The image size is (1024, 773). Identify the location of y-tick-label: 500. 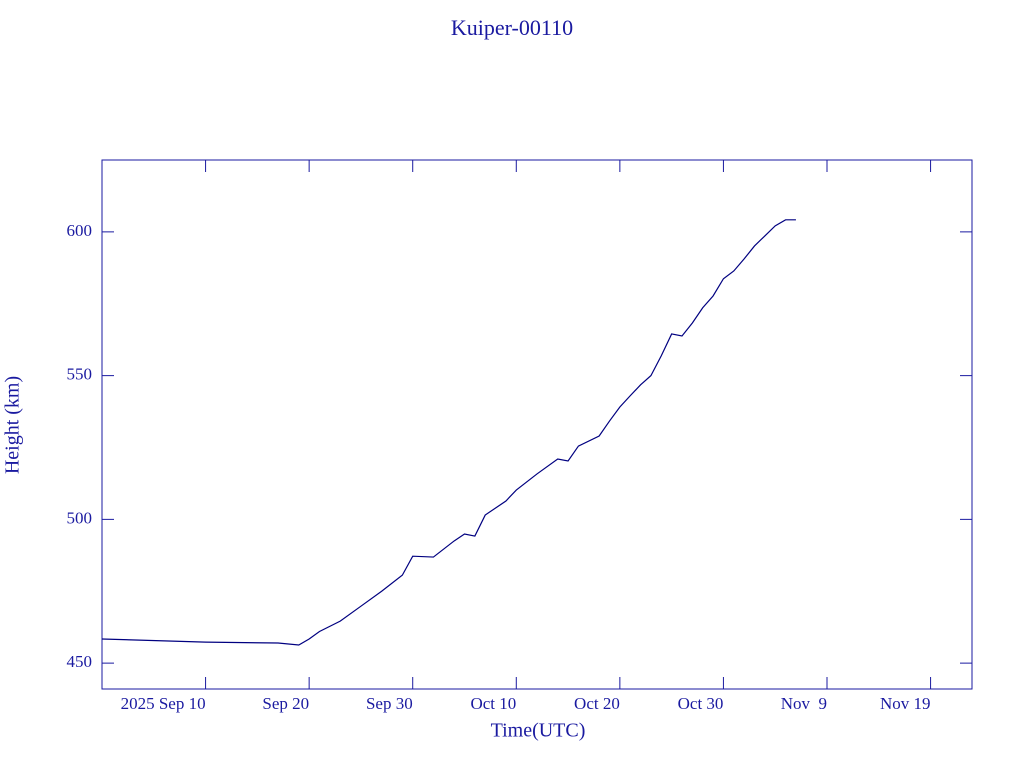
(80, 517).